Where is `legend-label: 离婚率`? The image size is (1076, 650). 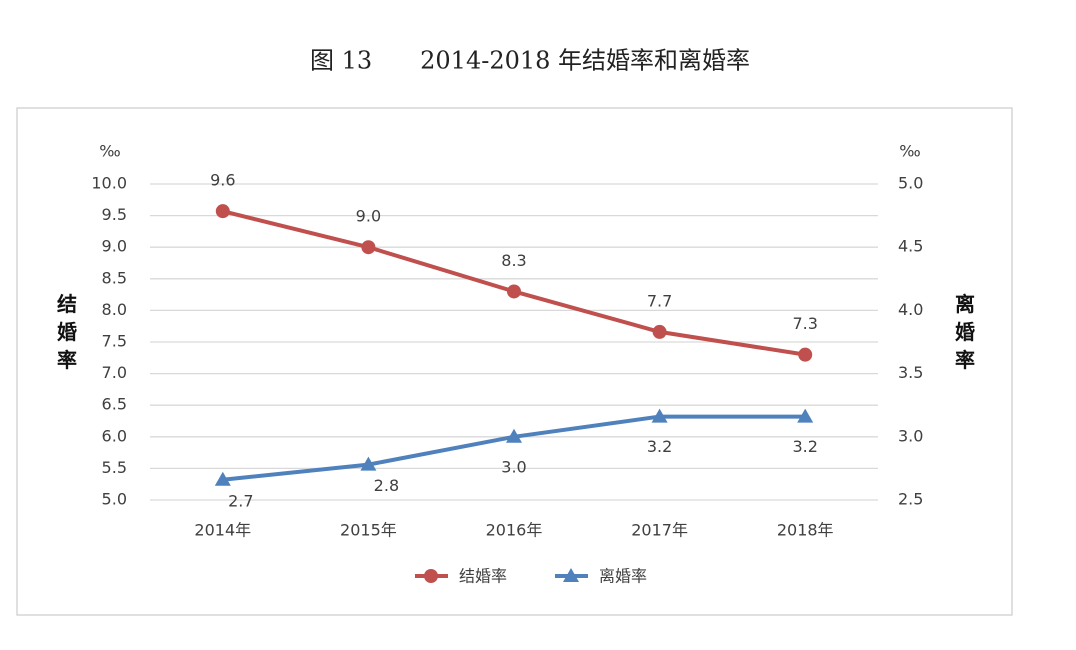
legend-label: 离婚率 is located at coordinates (623, 576).